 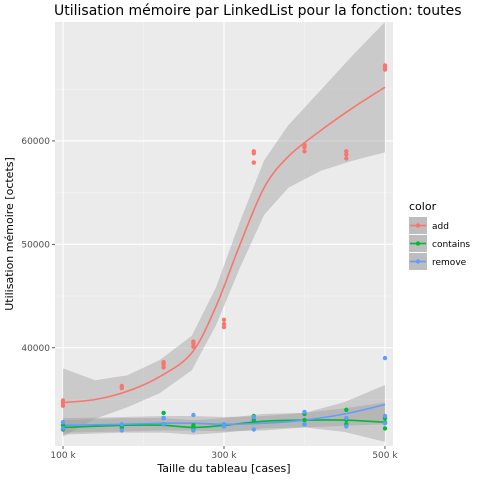 I want to click on legend-key-point-contains, so click(x=418, y=243).